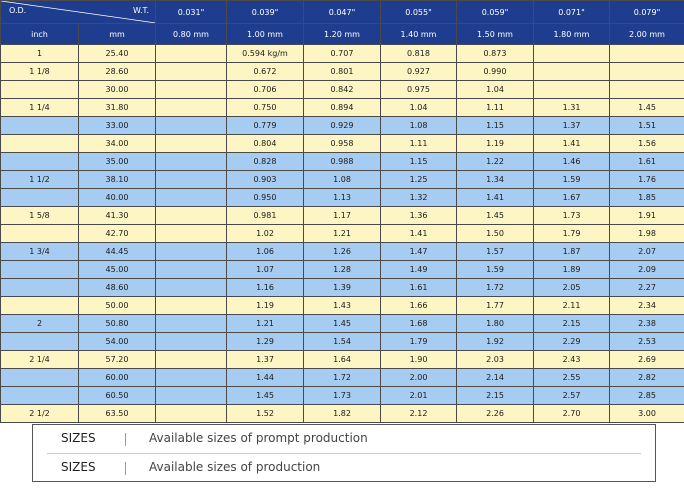 This screenshot has height=500, width=684. Describe the element at coordinates (117, 71) in the screenshot. I see `mm-cell: 28.60` at that location.